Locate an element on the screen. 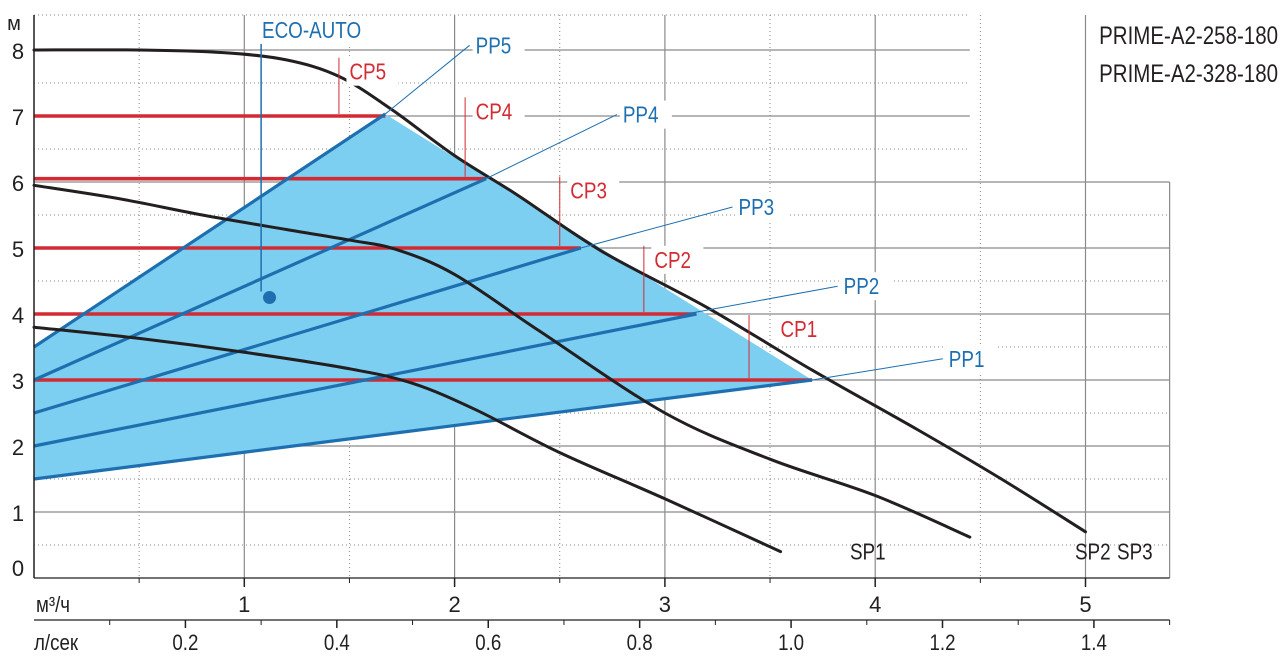  series-pp3-leader is located at coordinates (656, 227).